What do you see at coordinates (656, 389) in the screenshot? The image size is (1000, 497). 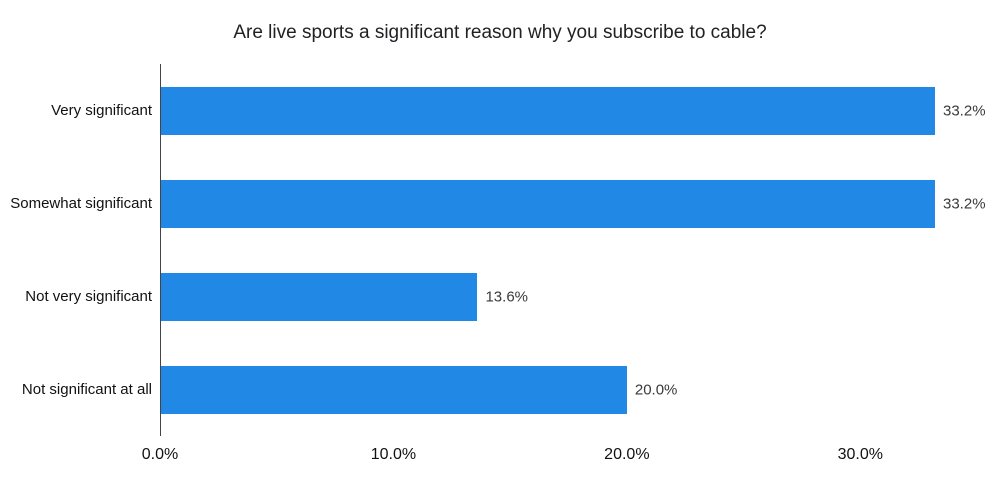 I see `value-label: 20.0%` at bounding box center [656, 389].